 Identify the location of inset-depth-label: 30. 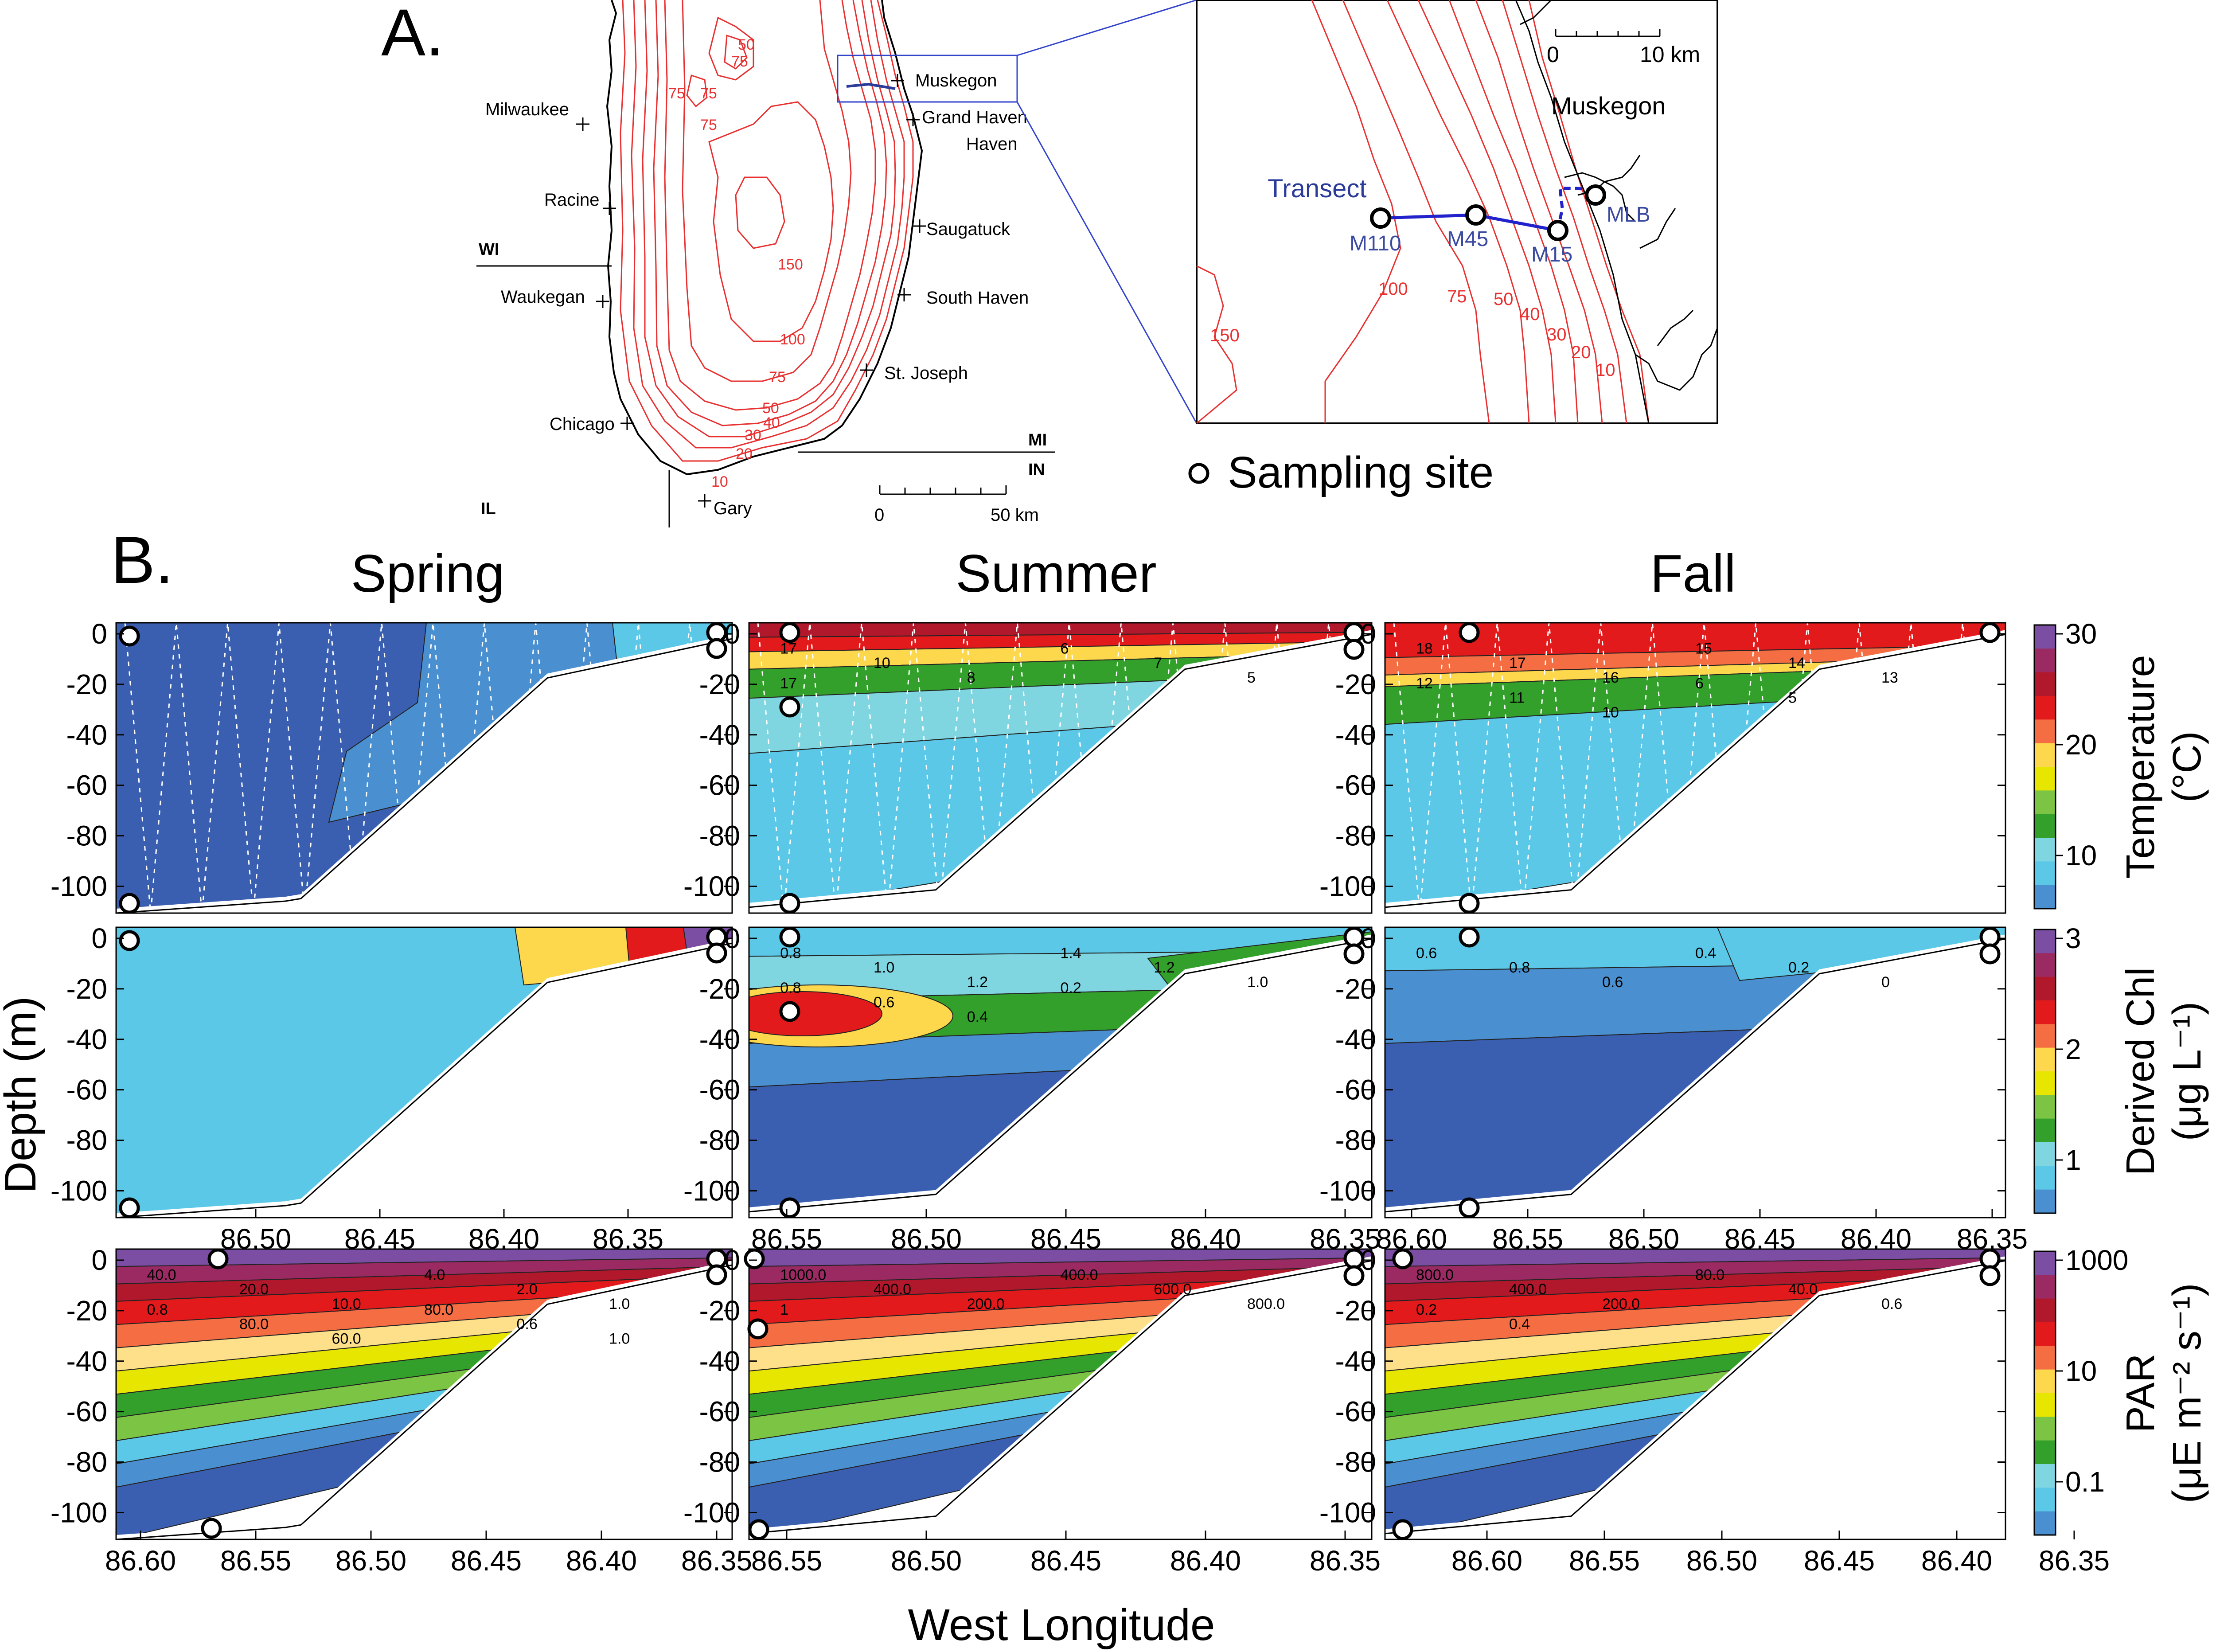
(1557, 334).